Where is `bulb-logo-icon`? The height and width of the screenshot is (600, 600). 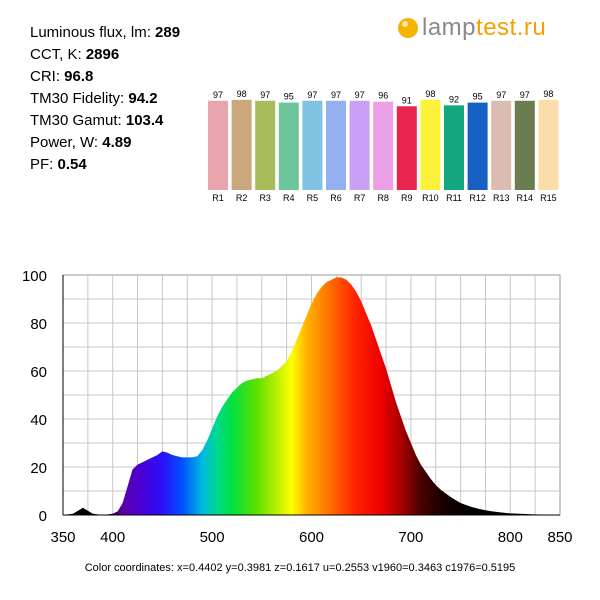 bulb-logo-icon is located at coordinates (408, 28).